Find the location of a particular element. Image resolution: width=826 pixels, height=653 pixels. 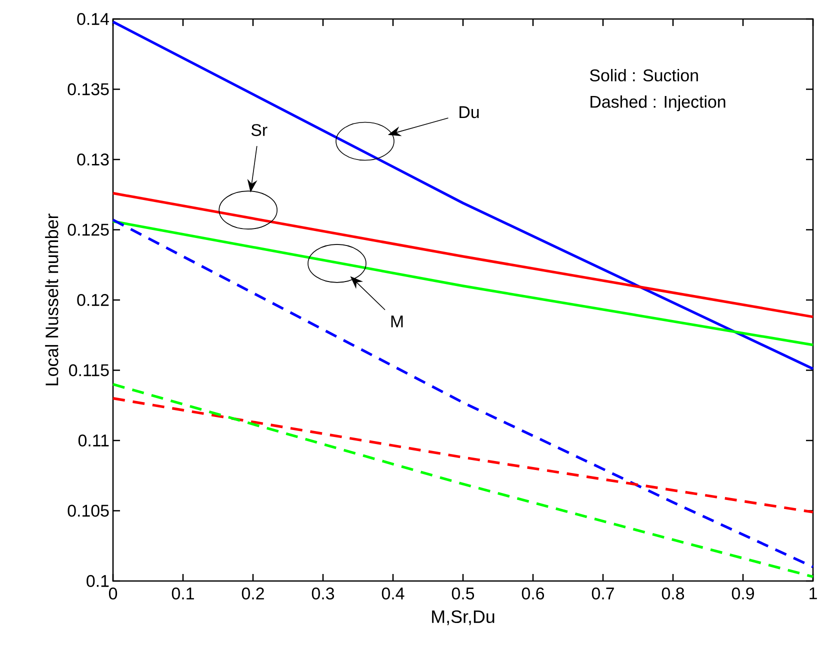

y-tick-label: 0.13 is located at coordinates (93, 159).